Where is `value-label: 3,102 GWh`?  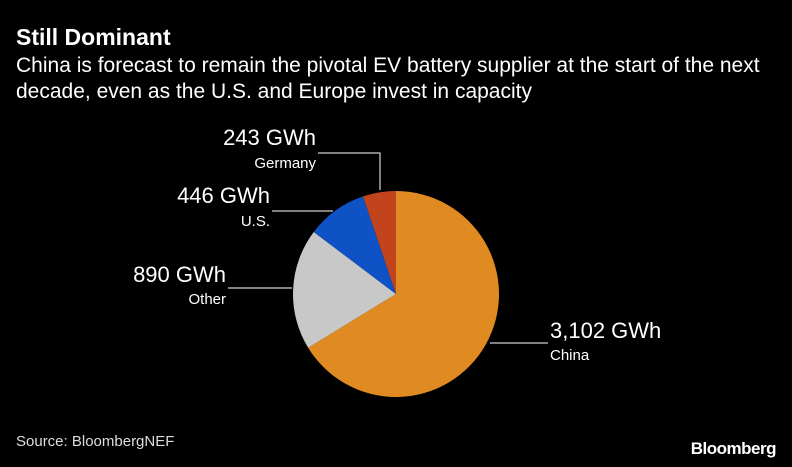
value-label: 3,102 GWh is located at coordinates (605, 330).